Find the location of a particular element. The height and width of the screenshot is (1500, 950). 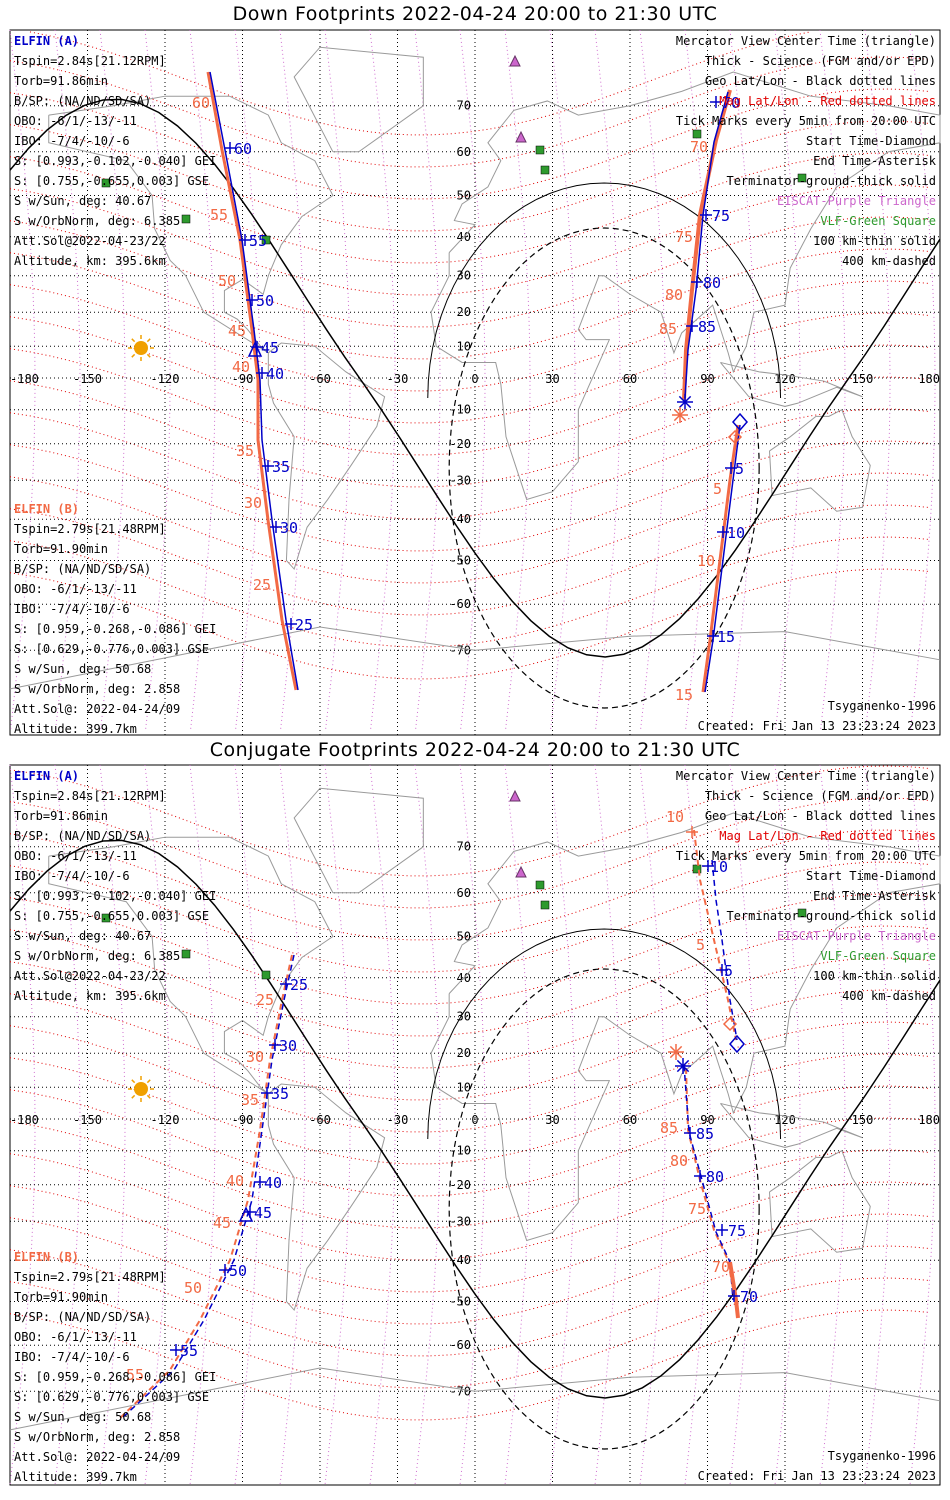

elfin-b-info-line: S: [0.959,-0.268,-0.086] GEI is located at coordinates (115, 1377).